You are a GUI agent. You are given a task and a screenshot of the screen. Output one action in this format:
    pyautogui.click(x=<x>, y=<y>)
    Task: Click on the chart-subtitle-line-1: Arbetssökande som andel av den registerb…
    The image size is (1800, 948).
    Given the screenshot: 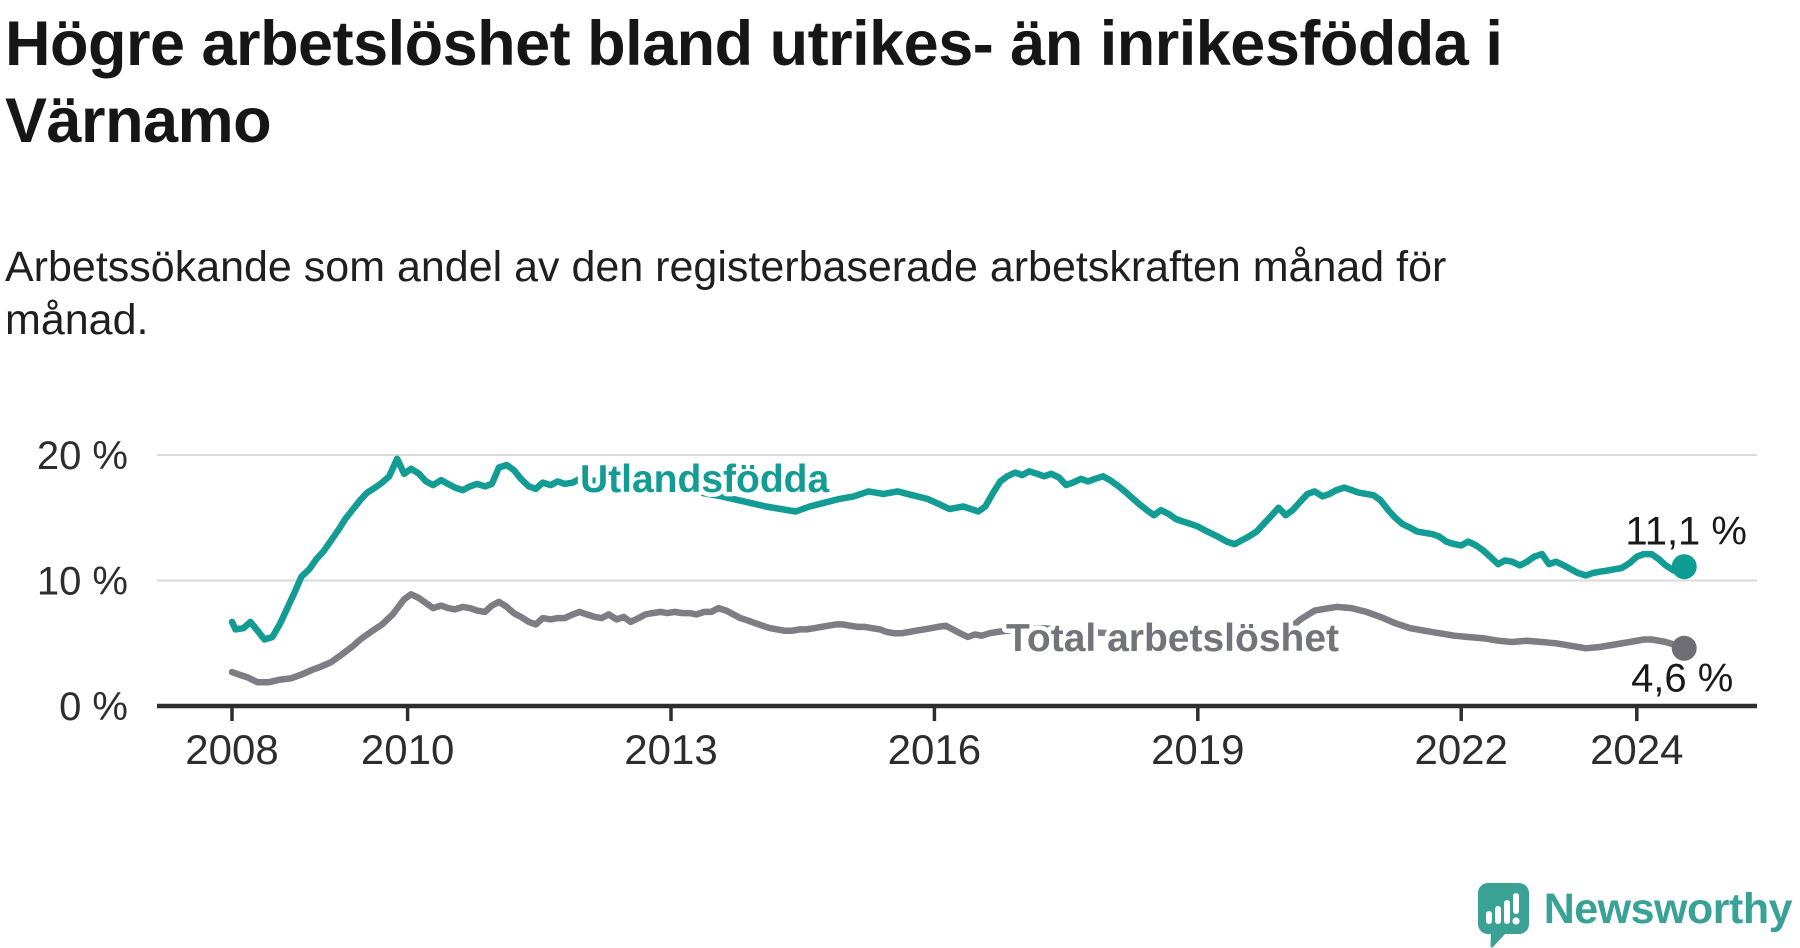 What is the action you would take?
    pyautogui.click(x=726, y=267)
    